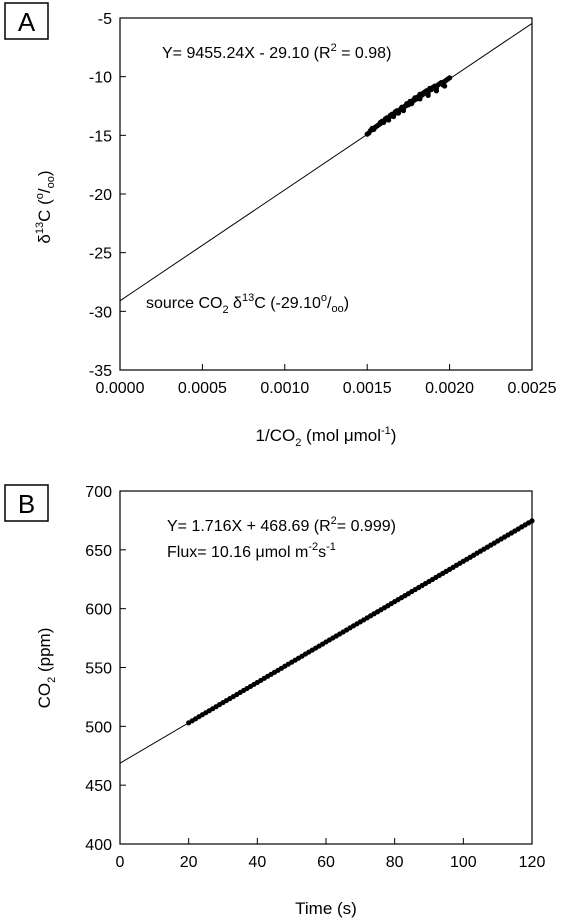 The image size is (578, 921). I want to click on plot-b-ytick-label: 550, so click(98, 669).